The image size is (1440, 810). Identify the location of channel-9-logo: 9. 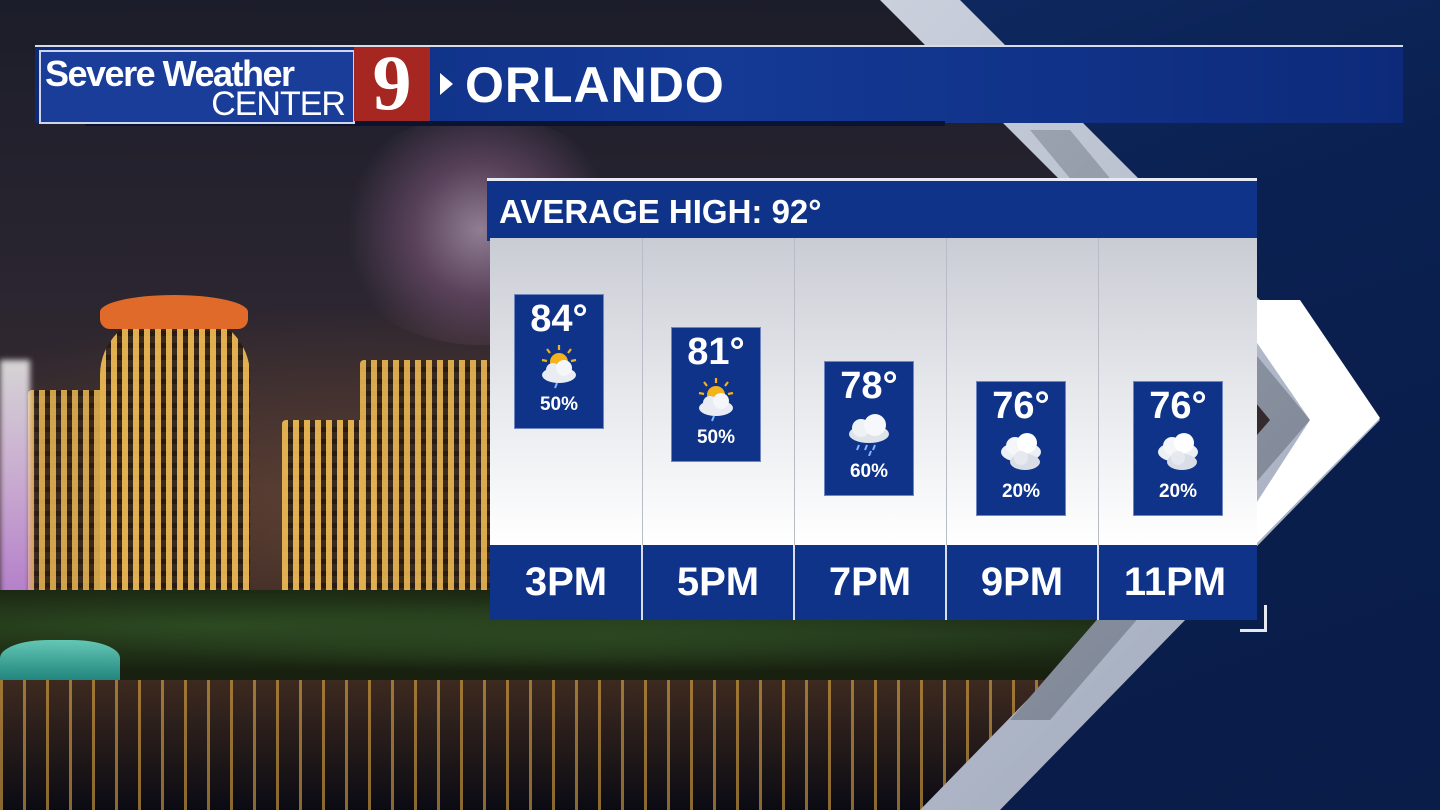
(392, 83).